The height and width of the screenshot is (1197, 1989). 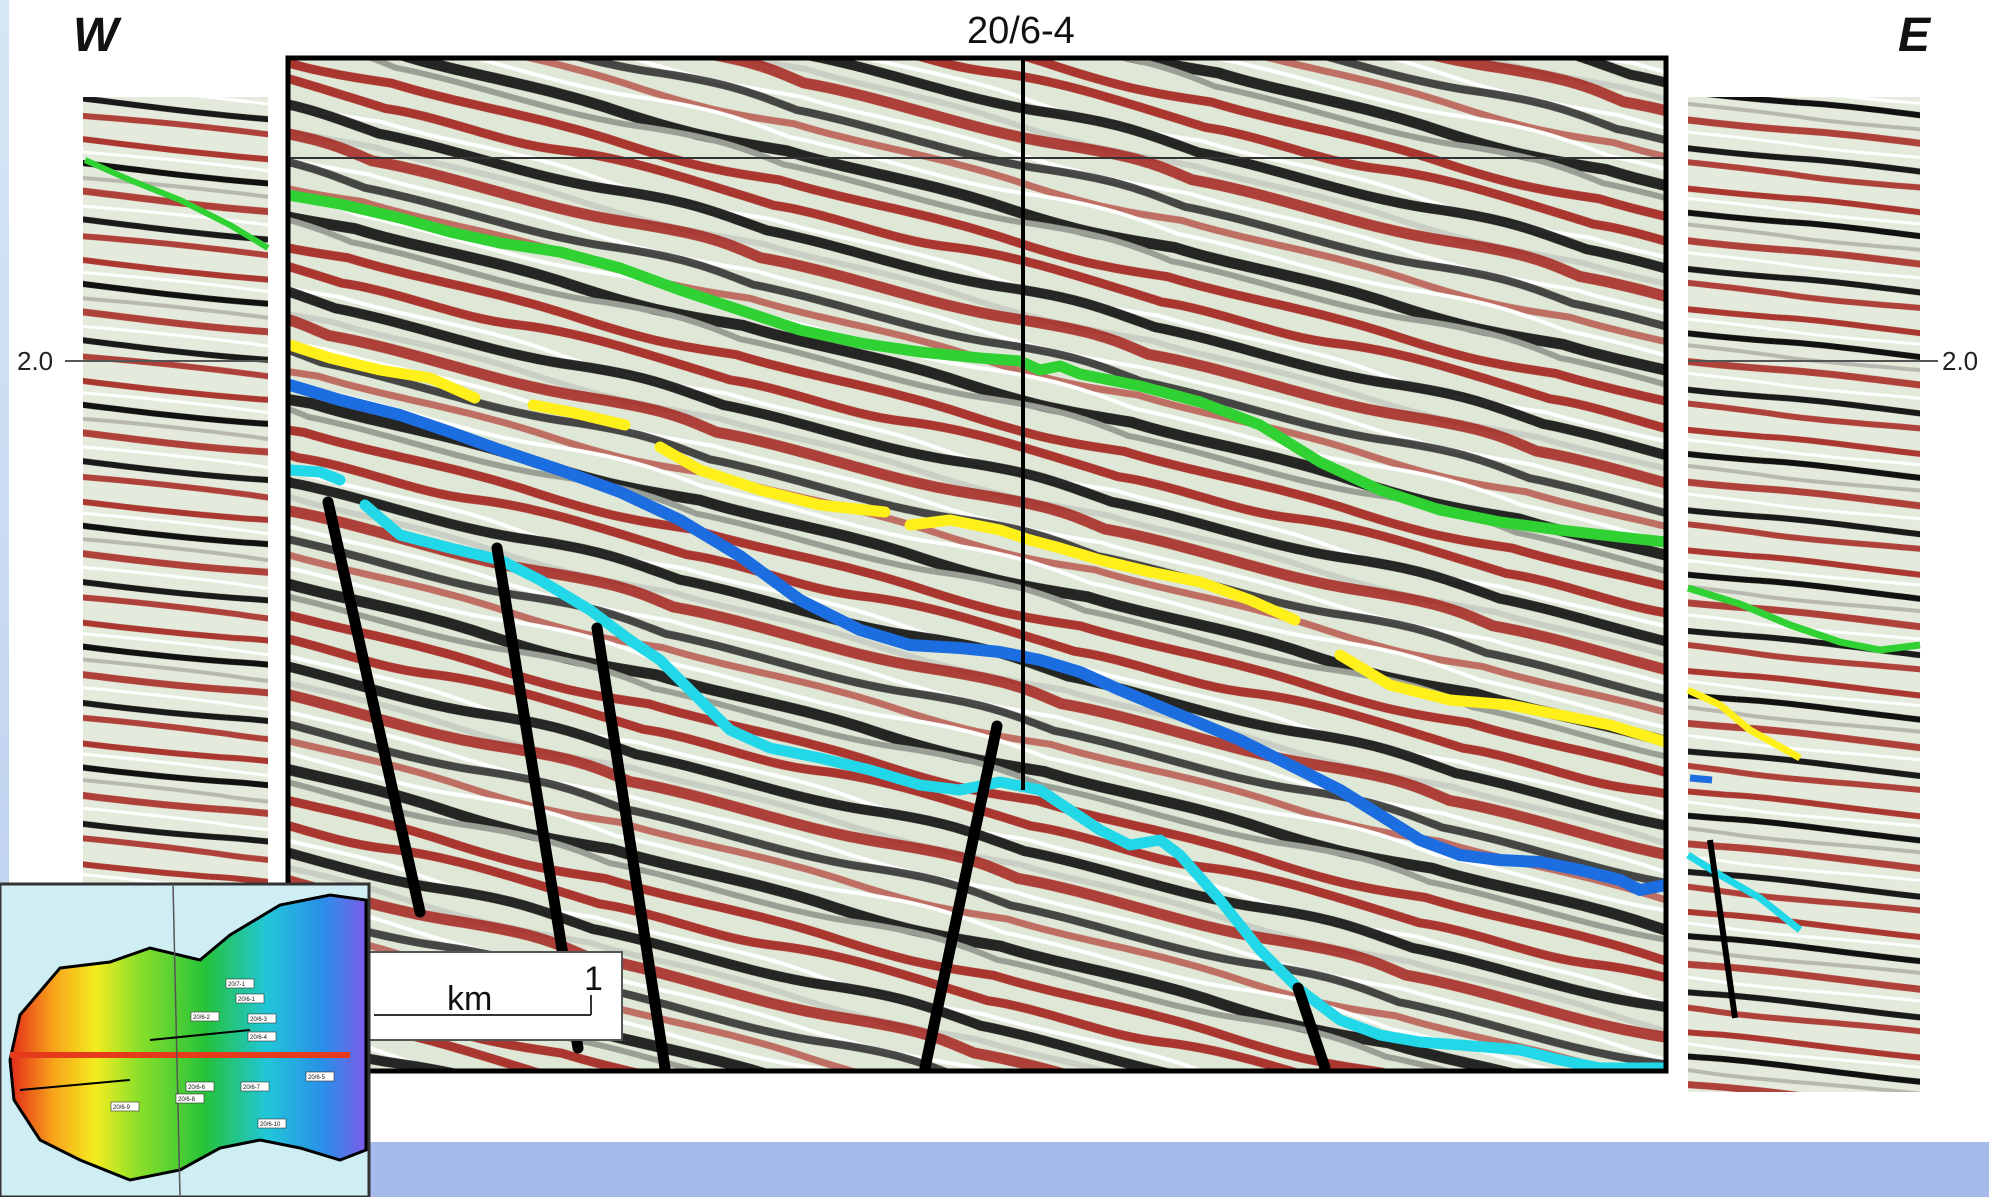 I want to click on east-horizon-blue, so click(x=1701, y=779).